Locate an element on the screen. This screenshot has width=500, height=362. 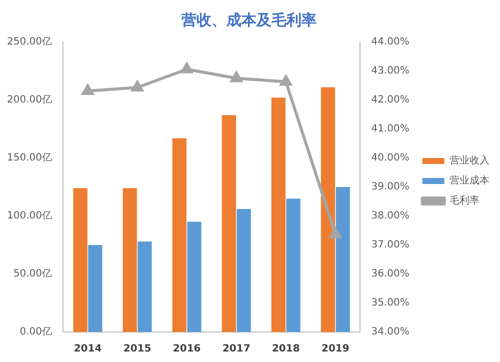
y2-tick-label: 42.00% is located at coordinates (390, 100).